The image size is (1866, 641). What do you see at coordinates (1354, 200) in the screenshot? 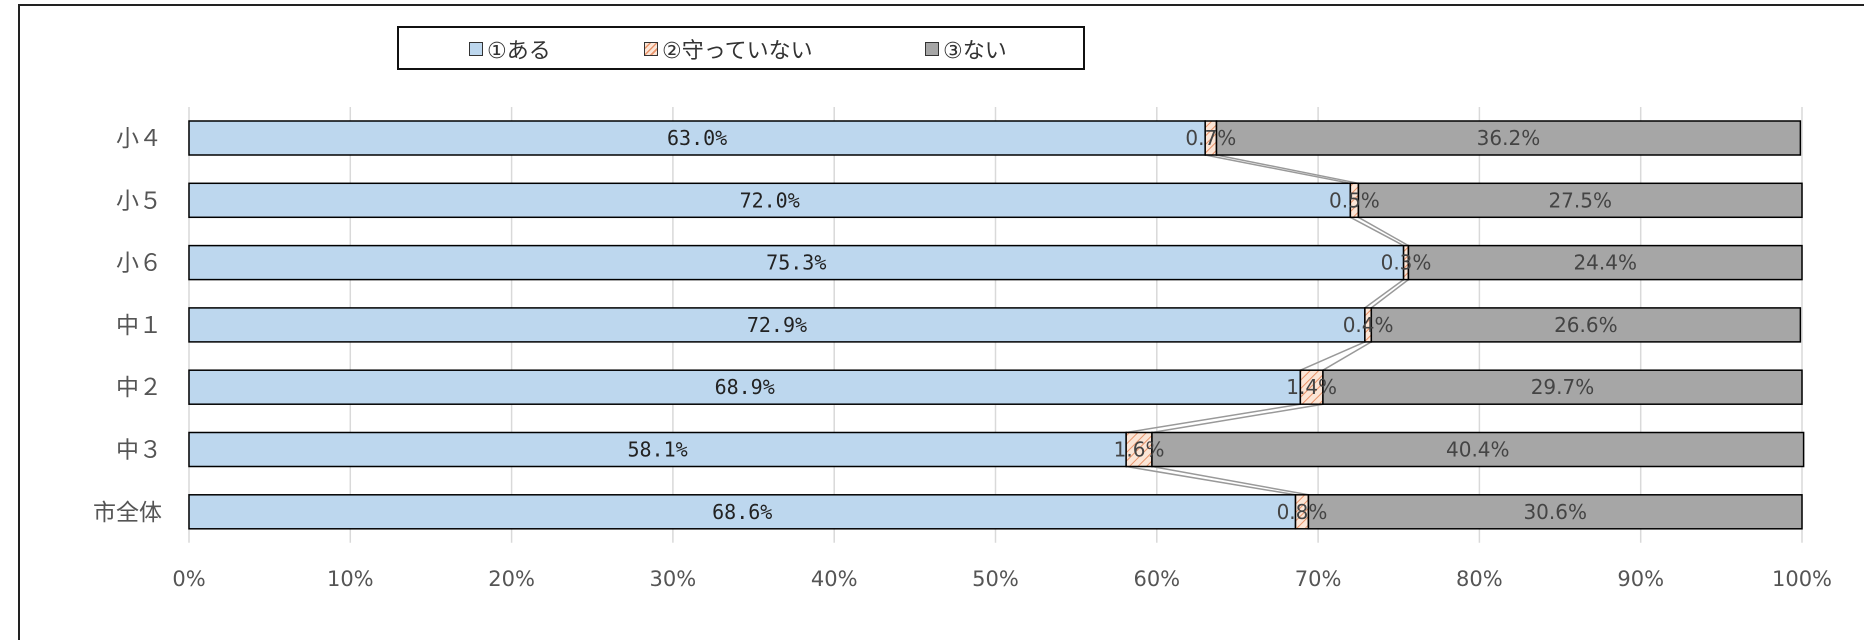
I see `data-label: 0.5%` at bounding box center [1354, 200].